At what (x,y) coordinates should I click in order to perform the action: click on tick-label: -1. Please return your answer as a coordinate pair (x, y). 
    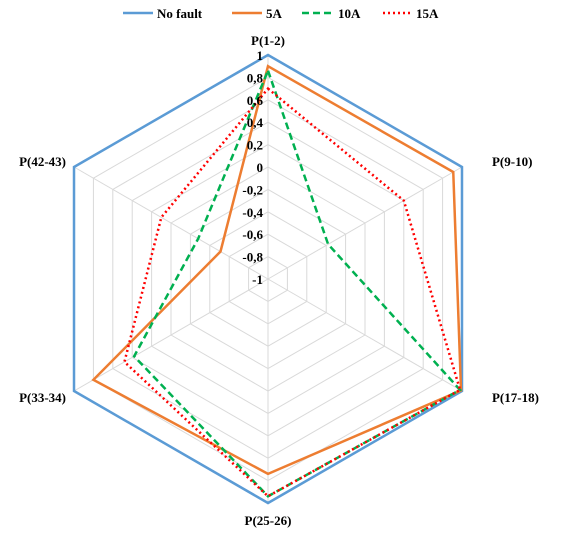
    Looking at the image, I should click on (257, 279).